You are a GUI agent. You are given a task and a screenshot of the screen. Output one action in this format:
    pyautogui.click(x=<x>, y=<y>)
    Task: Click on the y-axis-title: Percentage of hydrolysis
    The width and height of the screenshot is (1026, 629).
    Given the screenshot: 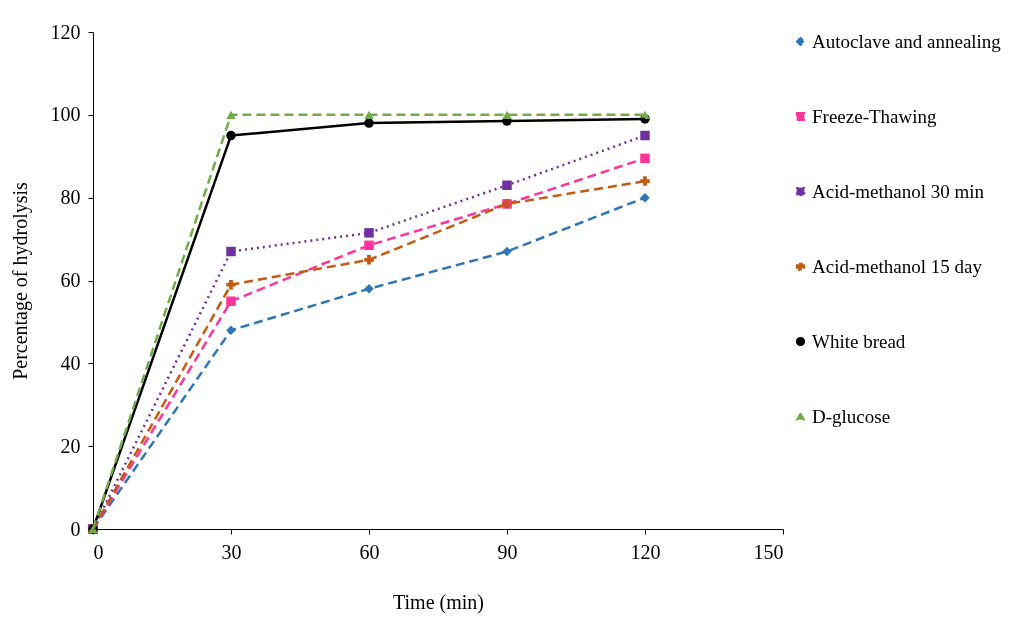 What is the action you would take?
    pyautogui.click(x=20, y=280)
    